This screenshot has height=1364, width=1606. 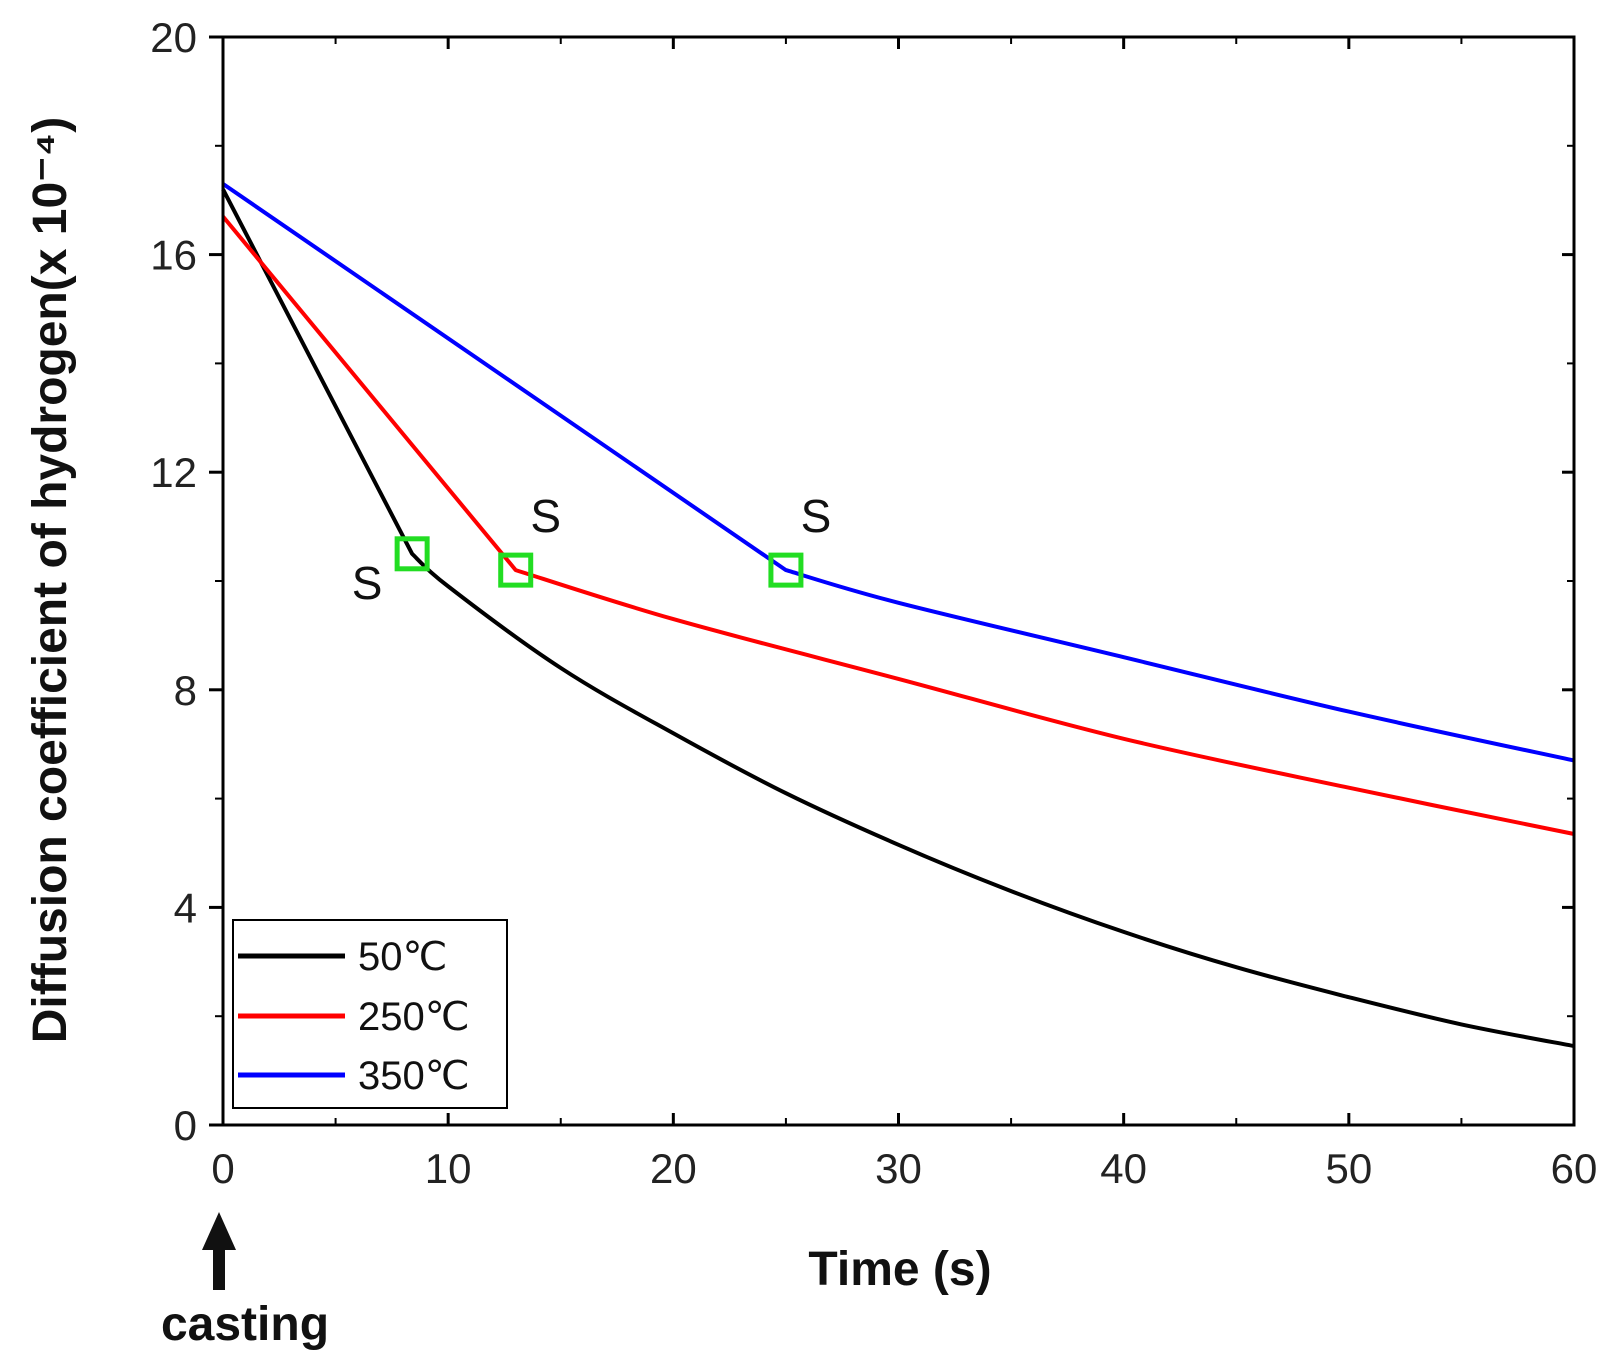 What do you see at coordinates (1574, 1168) in the screenshot?
I see `x-tick-label: 60` at bounding box center [1574, 1168].